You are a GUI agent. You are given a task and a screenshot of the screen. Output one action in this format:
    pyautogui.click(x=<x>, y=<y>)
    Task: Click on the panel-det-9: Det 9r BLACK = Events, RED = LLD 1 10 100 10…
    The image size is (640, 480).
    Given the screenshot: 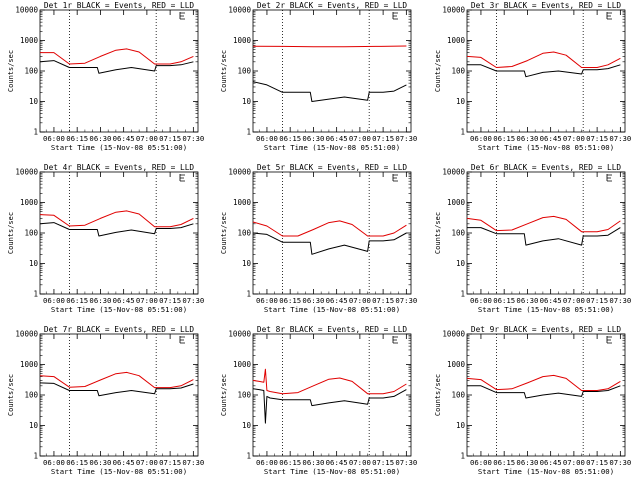 What is the action you would take?
    pyautogui.click(x=532, y=400)
    